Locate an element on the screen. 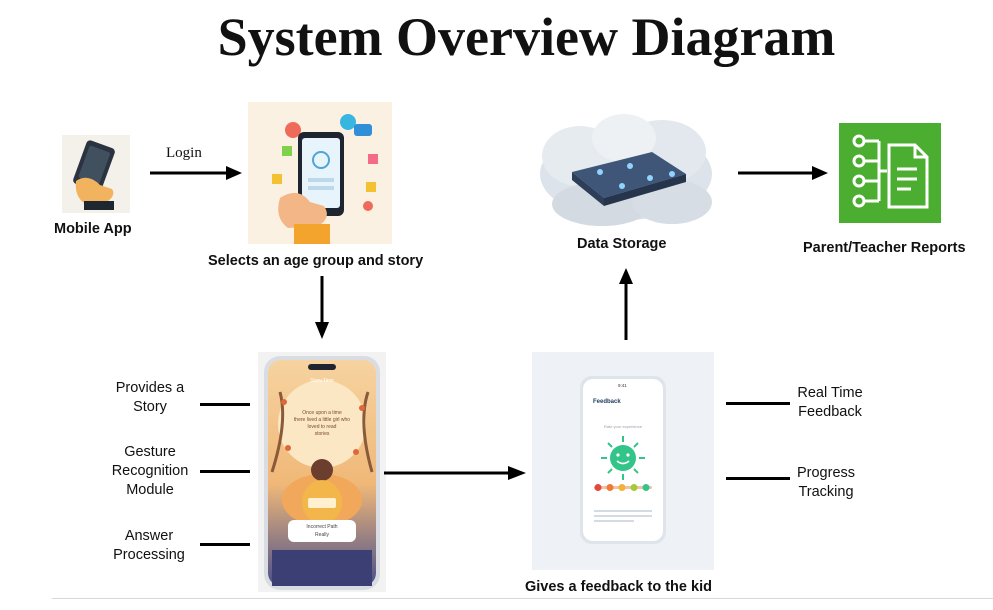  feedback-label: Gives a feedback to the kid is located at coordinates (618, 587).